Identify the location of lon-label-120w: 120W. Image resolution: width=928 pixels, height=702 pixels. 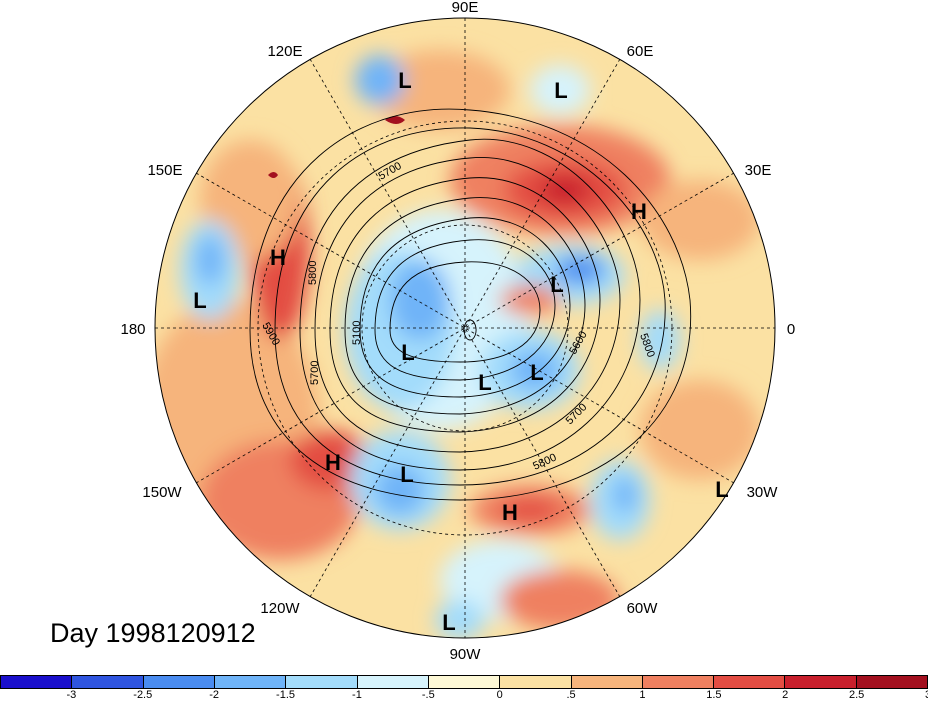
(280, 608).